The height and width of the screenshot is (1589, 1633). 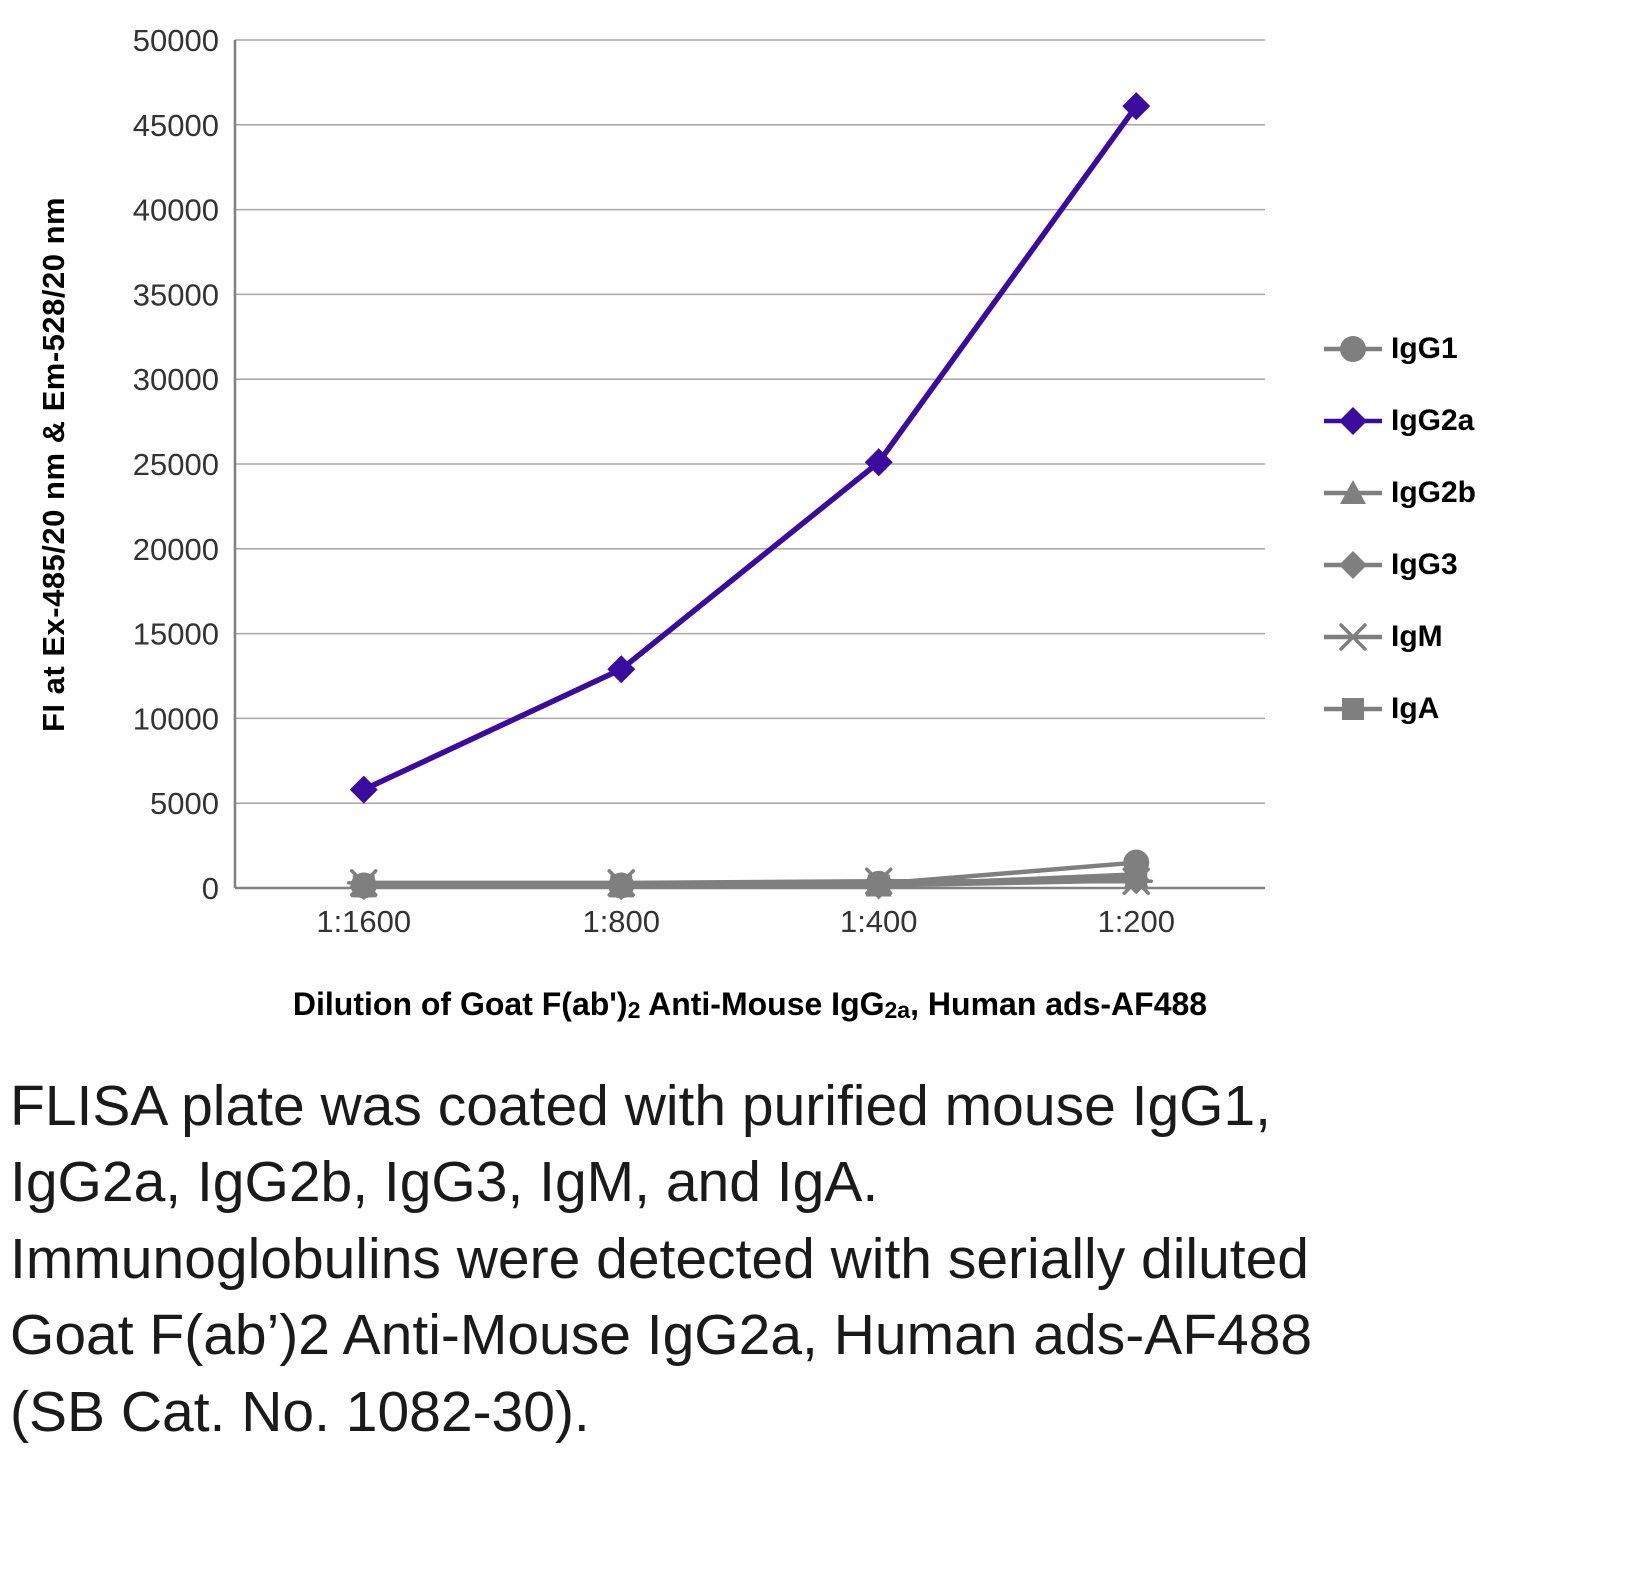 I want to click on y-tick-label: 20000, so click(x=176, y=549).